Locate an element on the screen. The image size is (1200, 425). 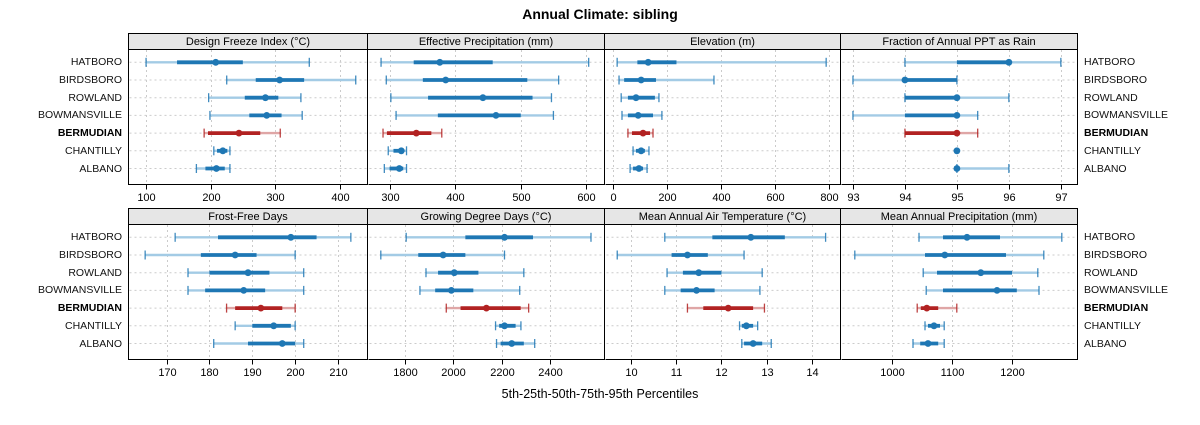
axis-tick-label: 1000 is located at coordinates (892, 373).